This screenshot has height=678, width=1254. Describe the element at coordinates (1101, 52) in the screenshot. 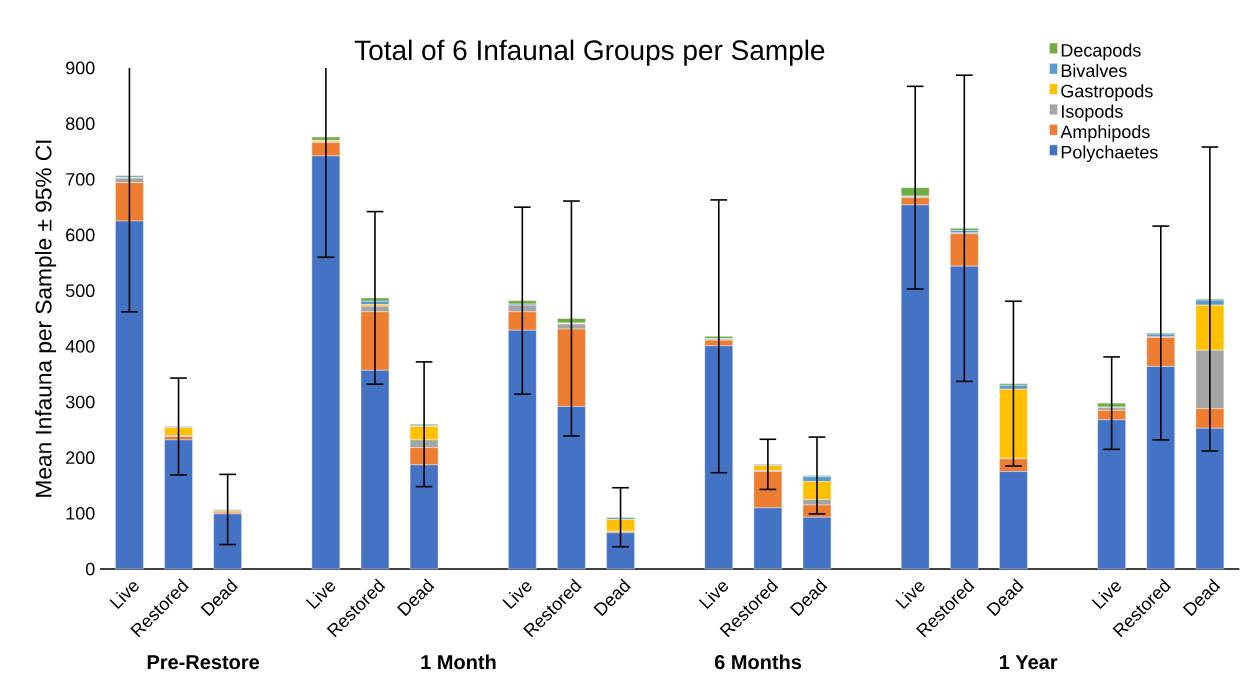

I see `legend-label: Decapods` at that location.